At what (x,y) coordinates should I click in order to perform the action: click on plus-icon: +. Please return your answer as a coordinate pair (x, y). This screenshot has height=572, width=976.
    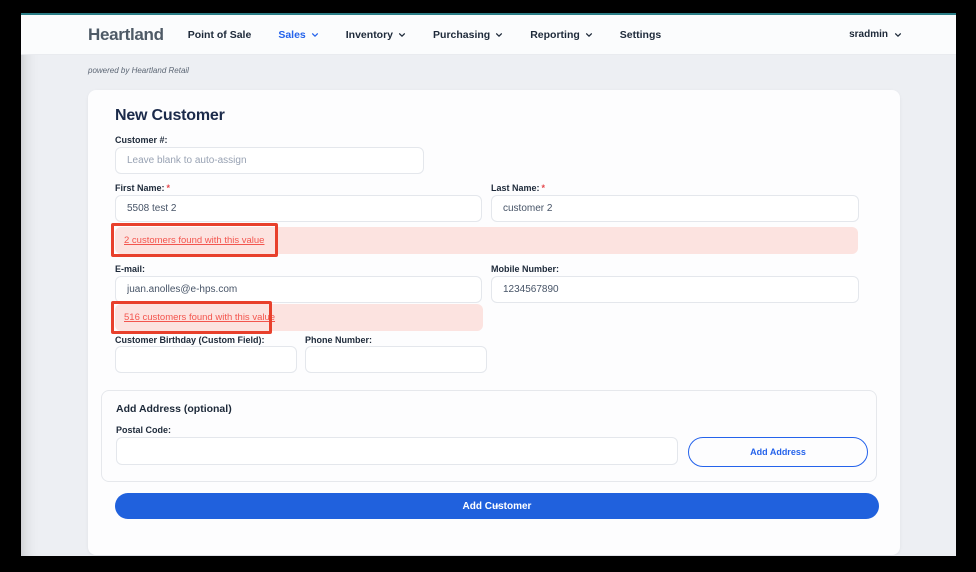
    Looking at the image, I should click on (497, 506).